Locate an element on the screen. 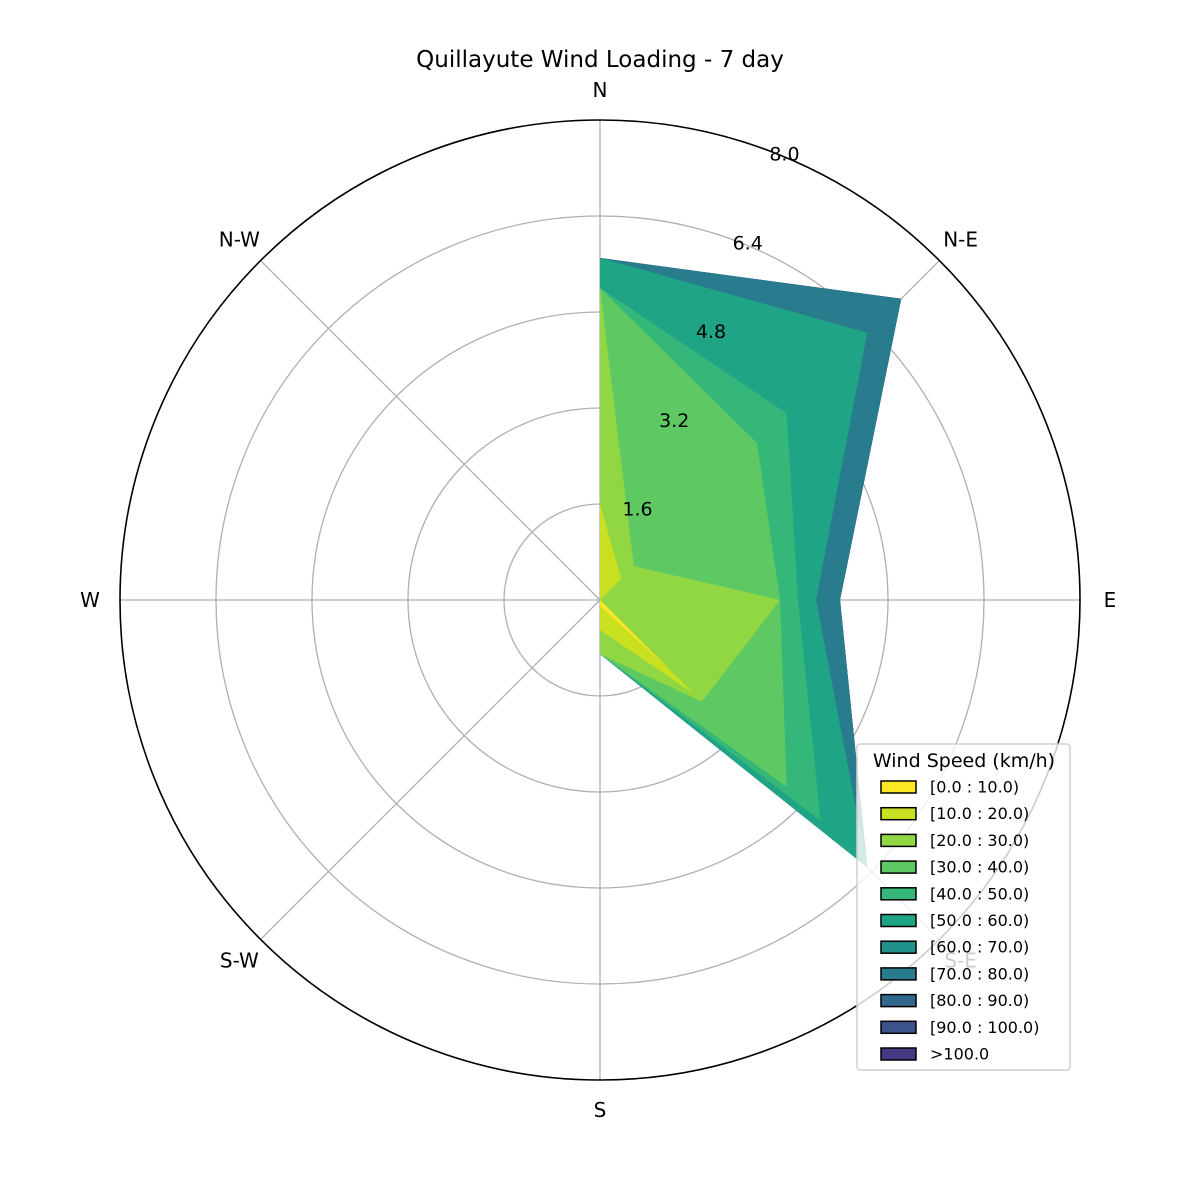  wind-area-layers is located at coordinates (751, 563).